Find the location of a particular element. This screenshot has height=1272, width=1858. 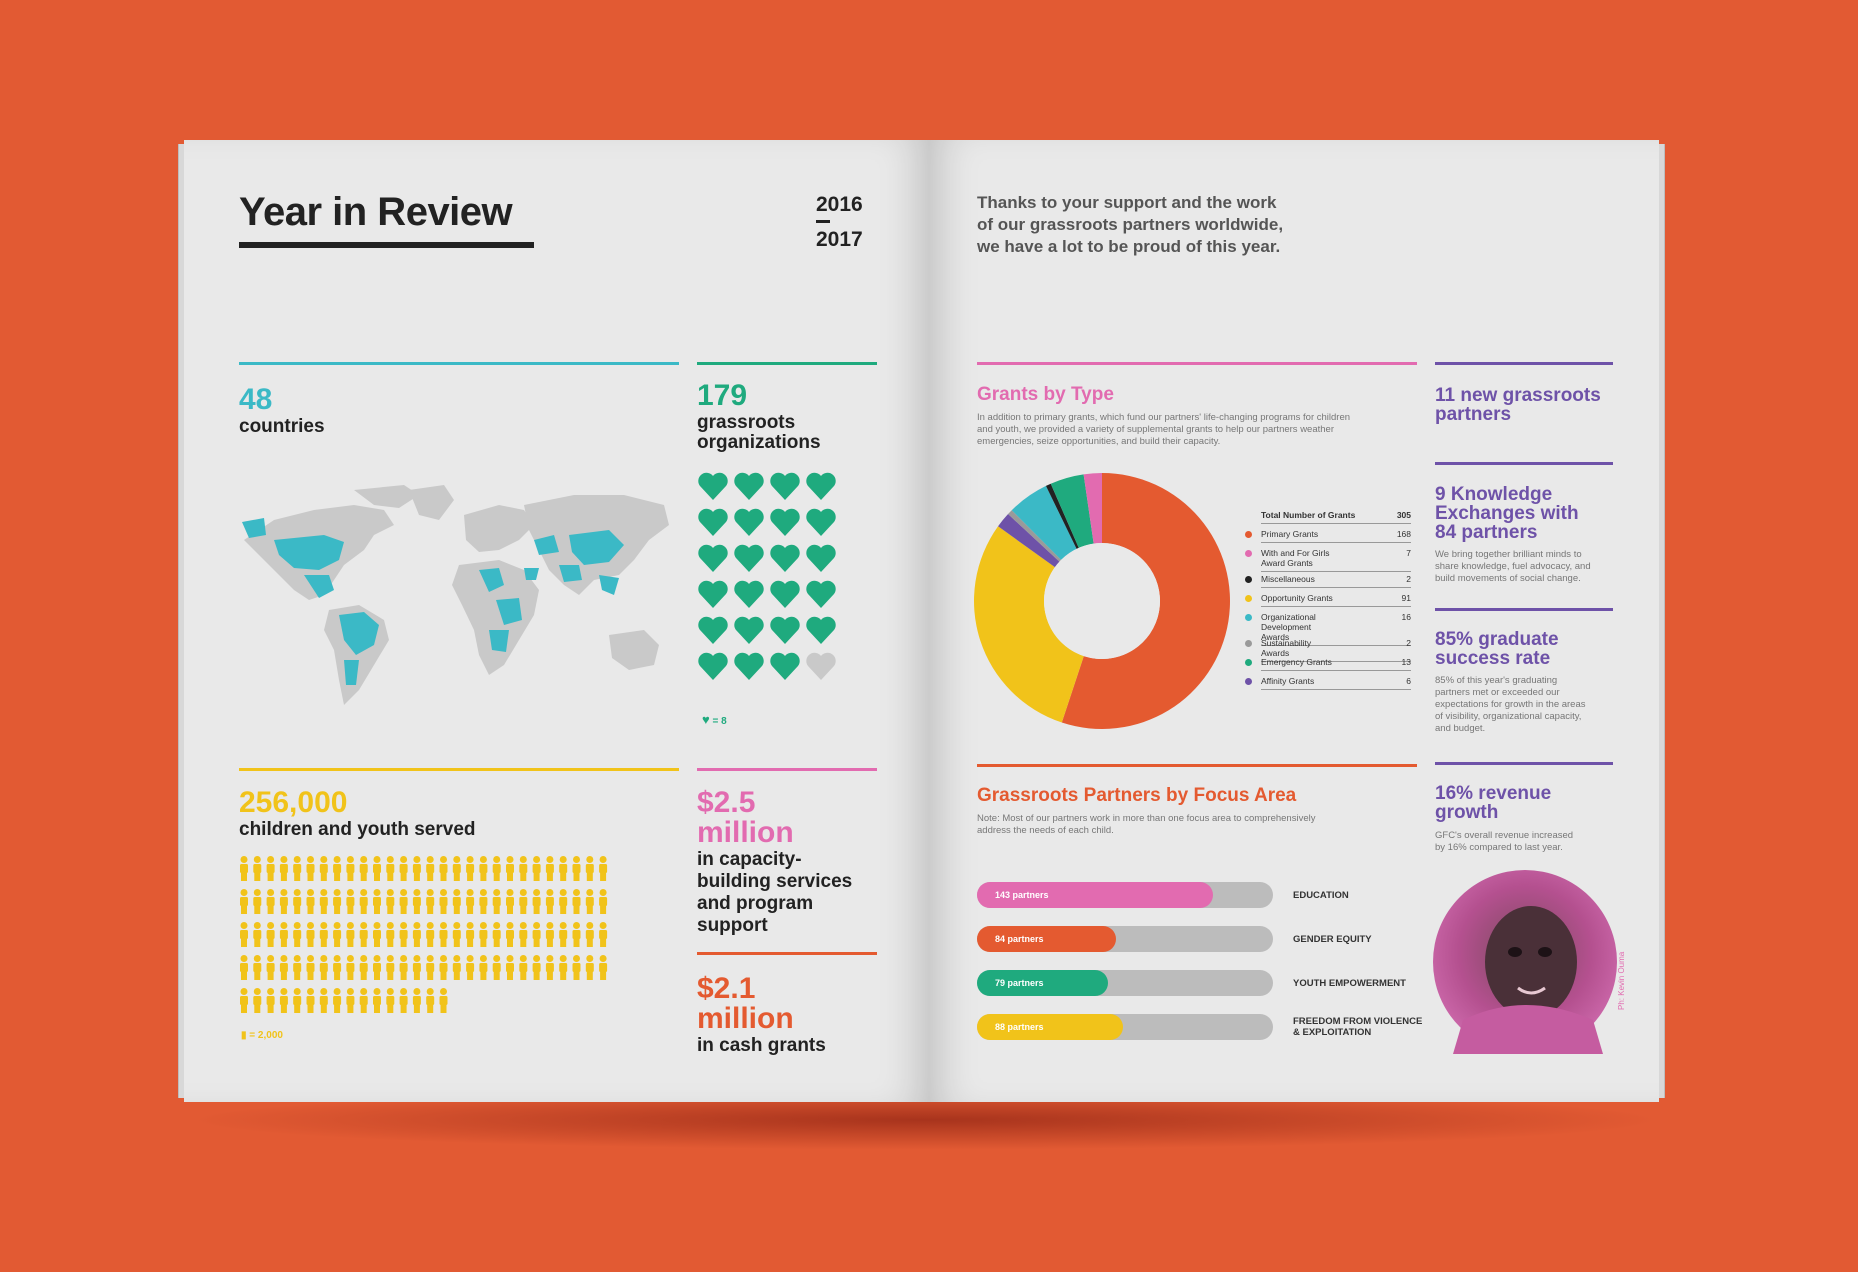

page-edge-right is located at coordinates (1660, 621).